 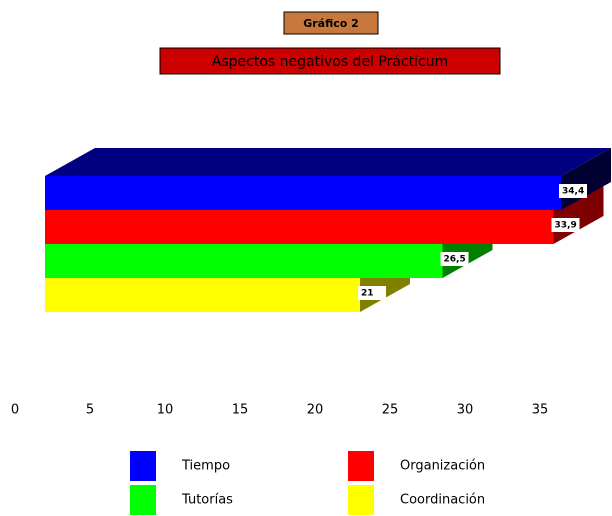 What do you see at coordinates (465, 410) in the screenshot?
I see `x-tick-label: 30` at bounding box center [465, 410].